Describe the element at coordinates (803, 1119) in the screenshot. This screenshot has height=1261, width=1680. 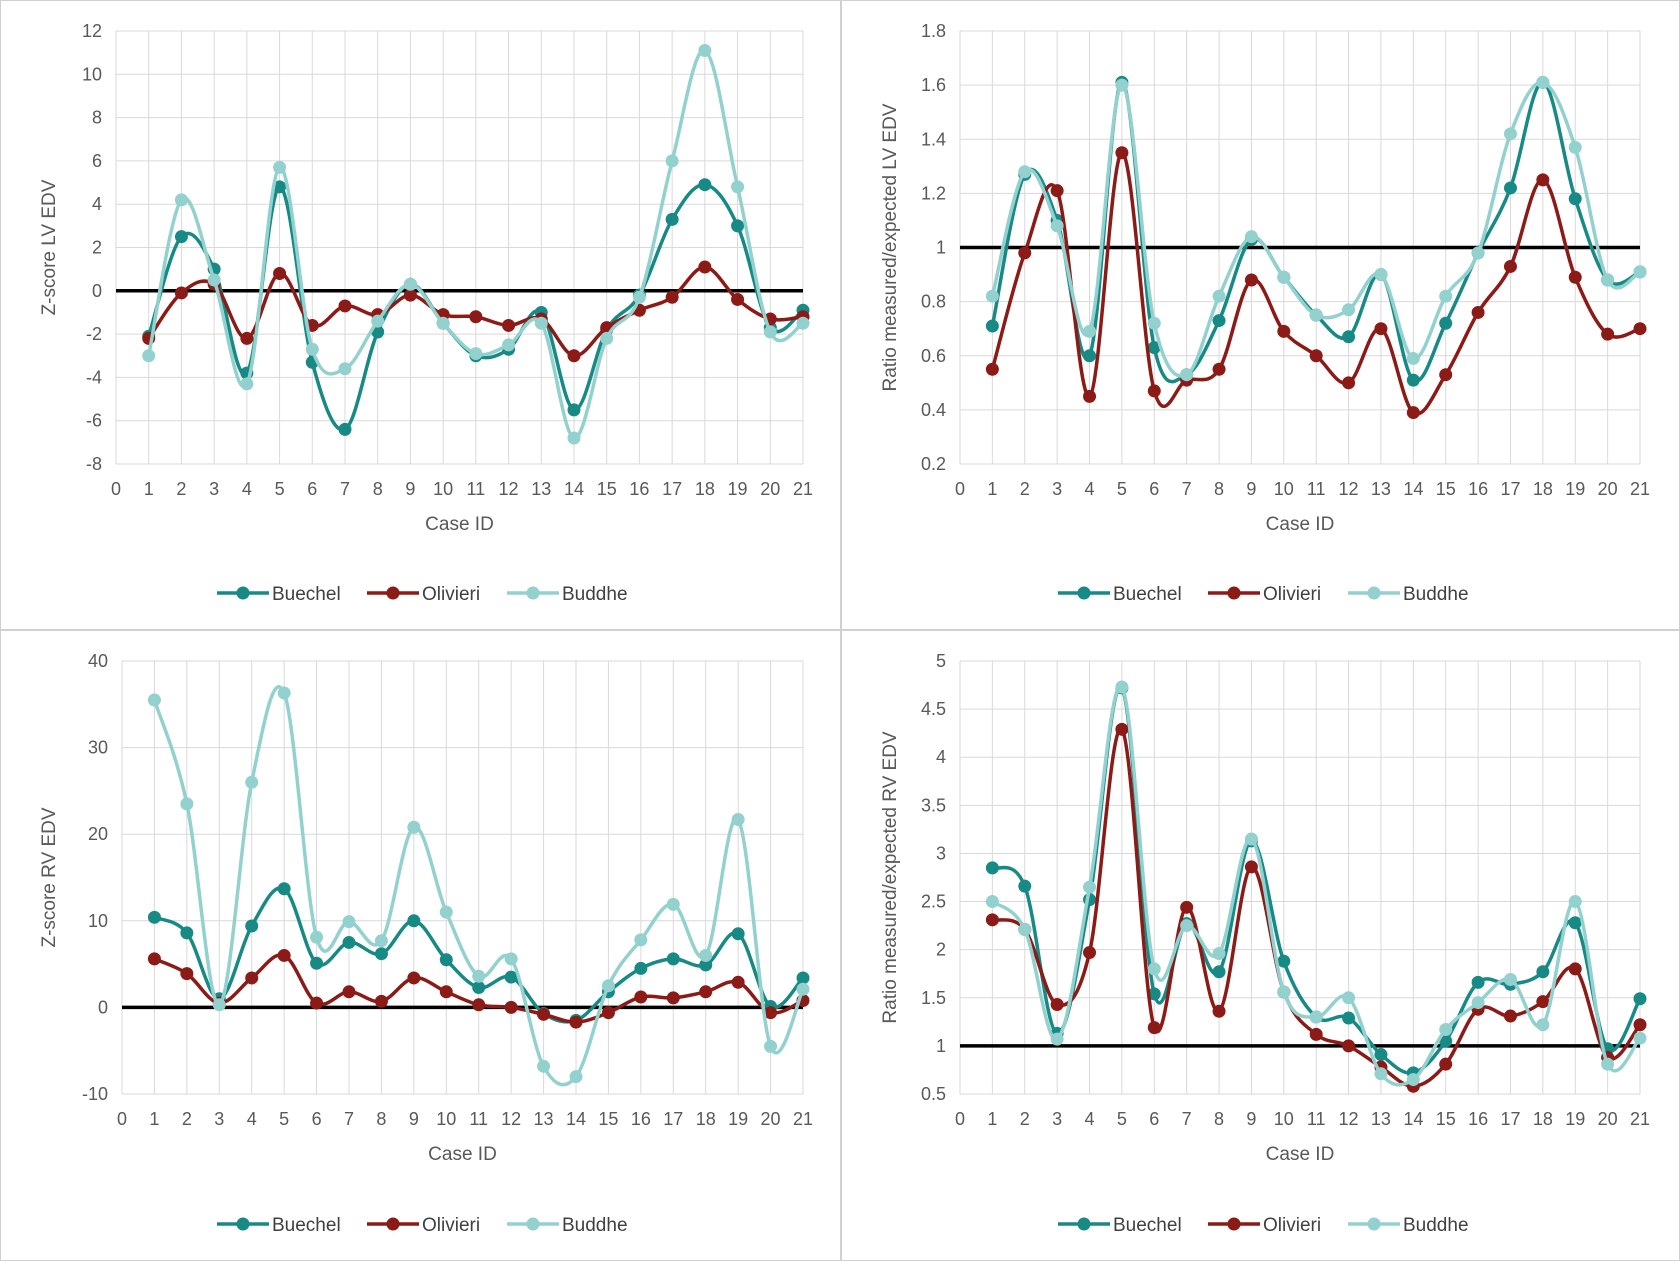
I see `x-tick-label: 21` at that location.